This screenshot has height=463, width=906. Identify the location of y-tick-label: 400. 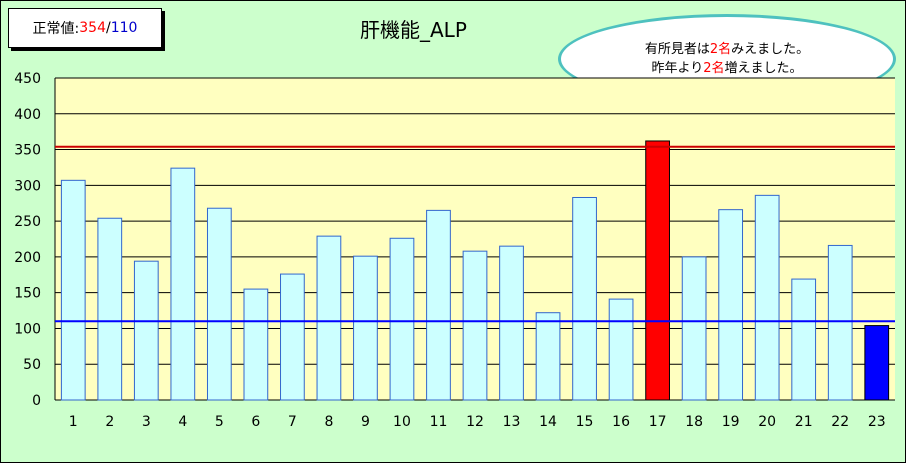
(27, 115).